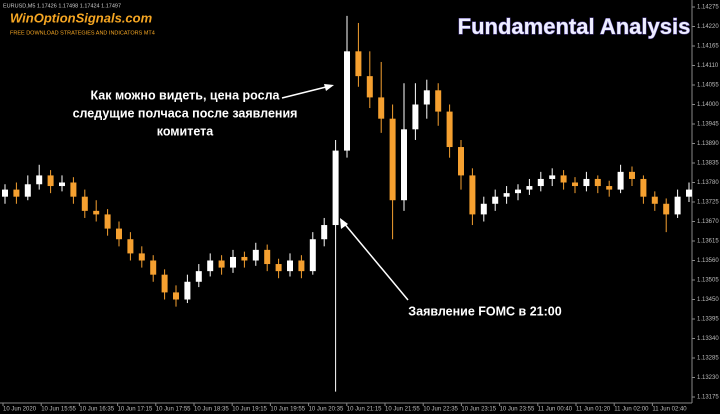  What do you see at coordinates (708, 339) in the screenshot?
I see `y-tick-label: 1.13340` at bounding box center [708, 339].